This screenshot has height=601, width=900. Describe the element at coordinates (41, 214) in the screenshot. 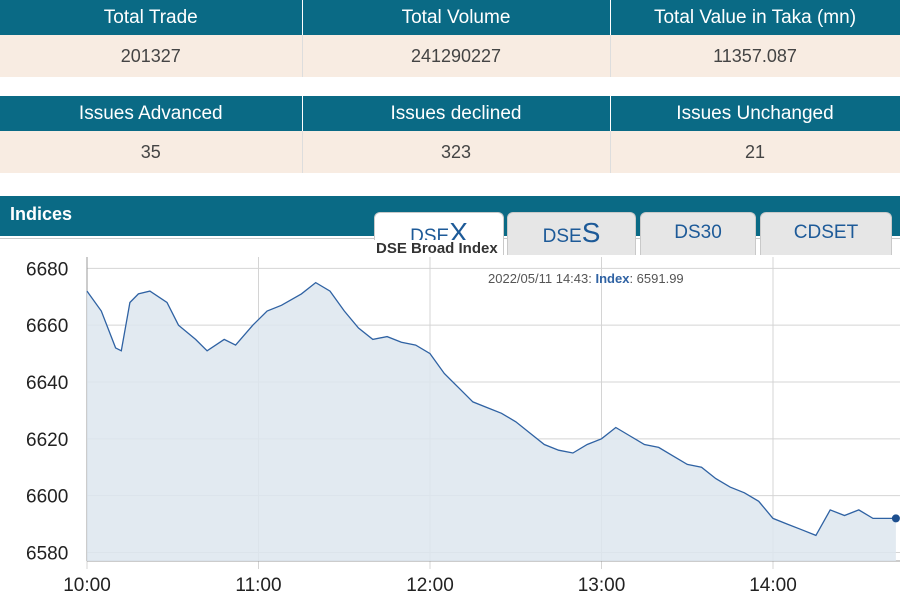

I see `indices-title: Indices` at that location.